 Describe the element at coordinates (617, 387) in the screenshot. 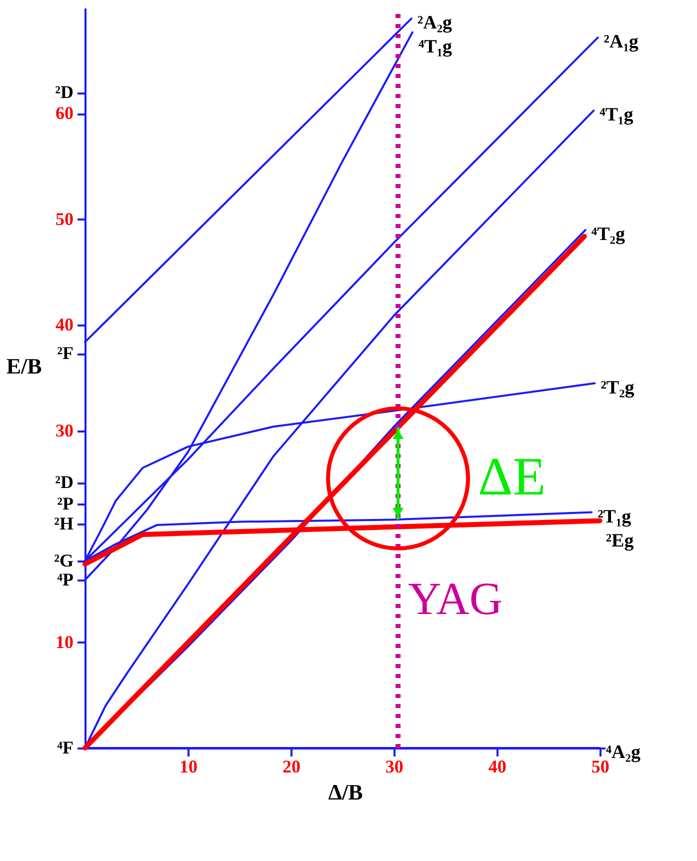

I see `series-label: ²T₂g` at that location.